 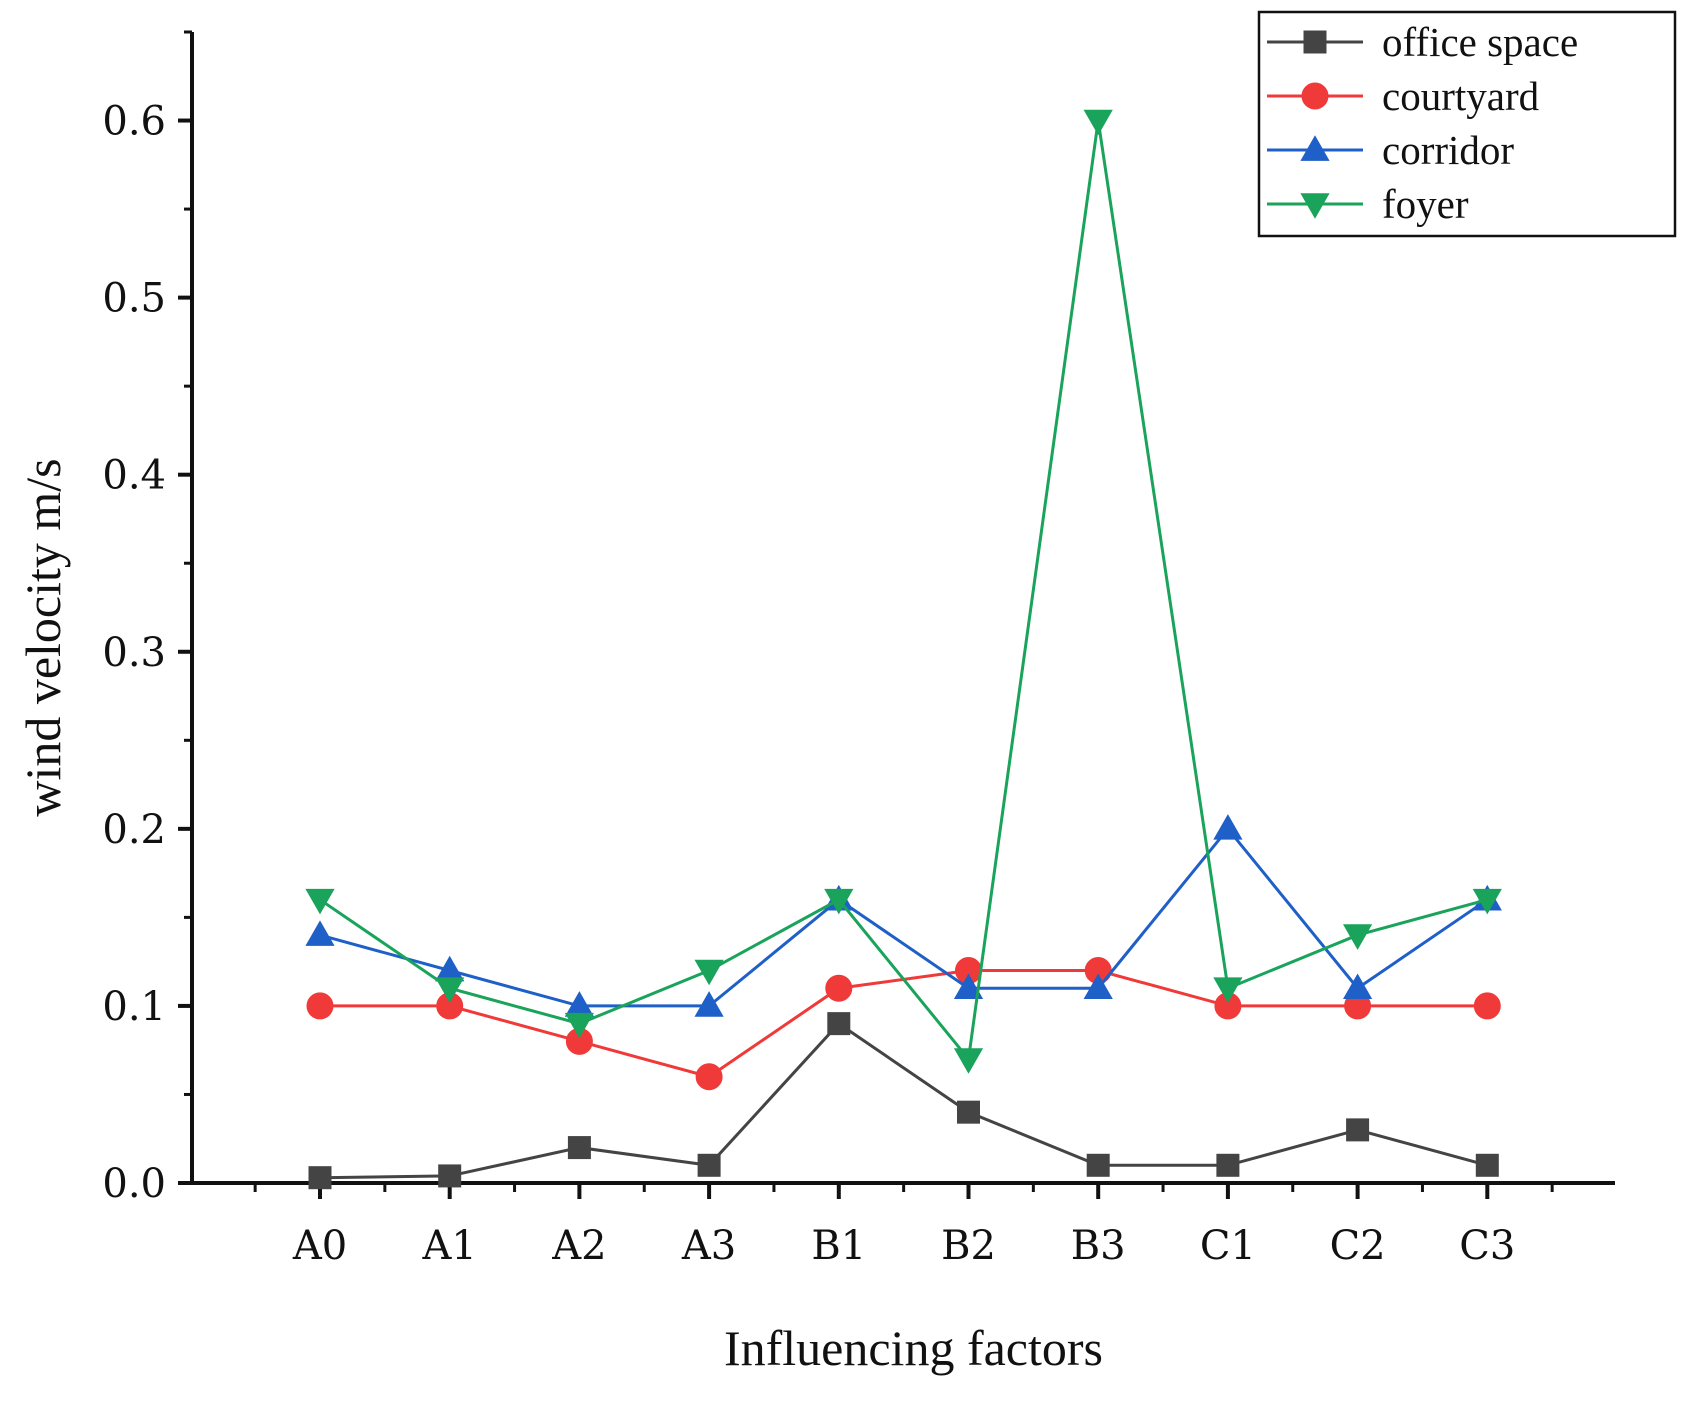 I want to click on series-office-space, so click(x=903, y=1101).